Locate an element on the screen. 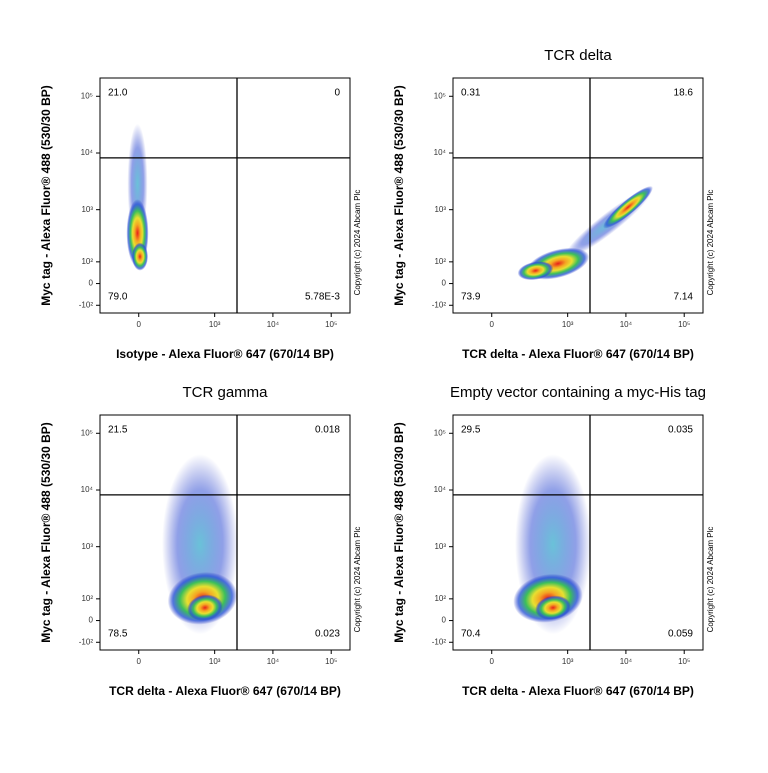 This screenshot has height=773, width=768. panel-title: Empty vector containing a myc-His tag is located at coordinates (578, 392).